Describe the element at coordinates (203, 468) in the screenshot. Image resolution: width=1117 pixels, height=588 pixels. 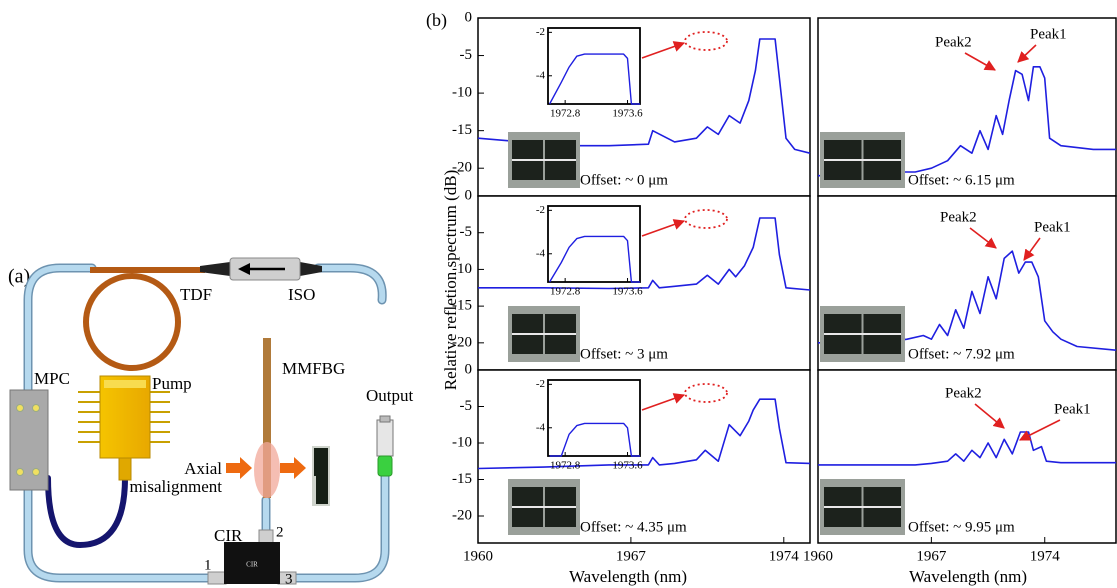
I see `misalignment-label: Axial` at that location.